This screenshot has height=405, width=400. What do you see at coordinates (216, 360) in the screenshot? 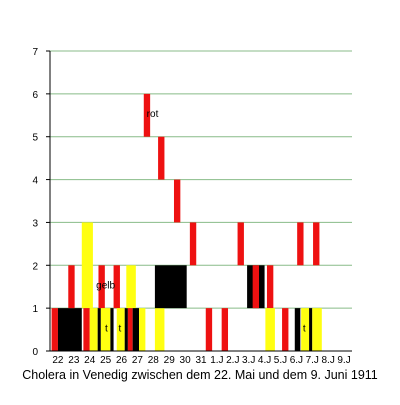
I see `x-tick-label: 1.J` at bounding box center [216, 360].